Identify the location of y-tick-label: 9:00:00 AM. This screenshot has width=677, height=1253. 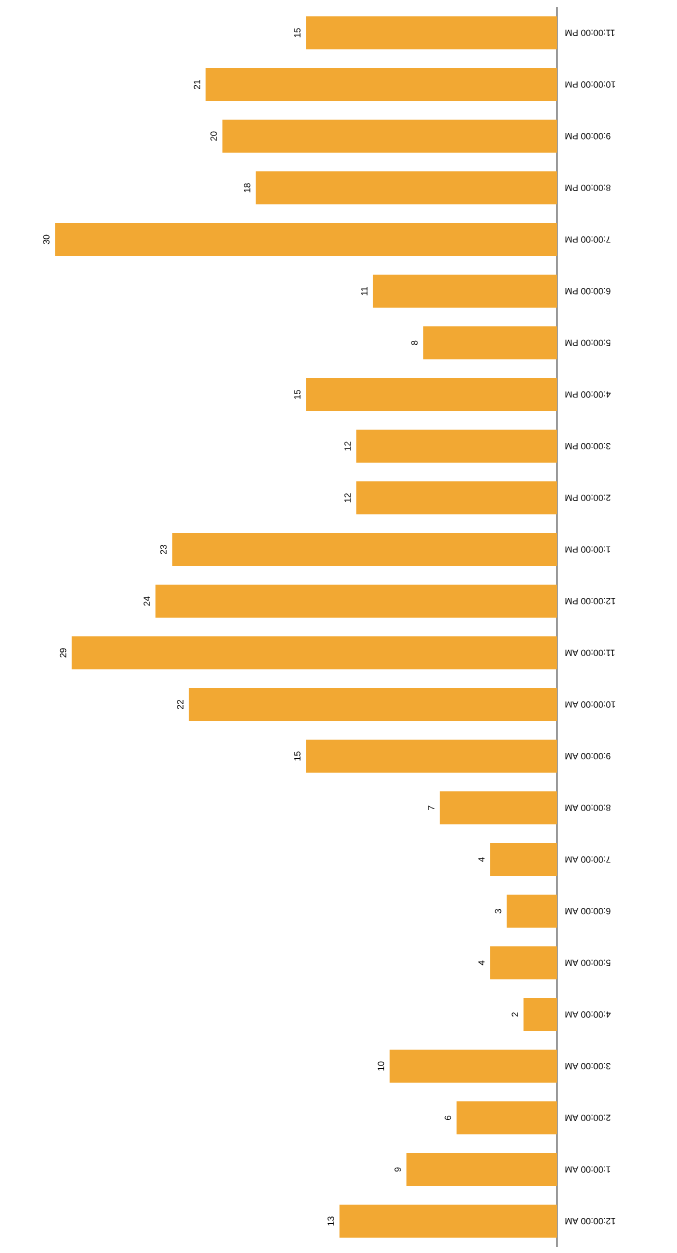
(588, 756).